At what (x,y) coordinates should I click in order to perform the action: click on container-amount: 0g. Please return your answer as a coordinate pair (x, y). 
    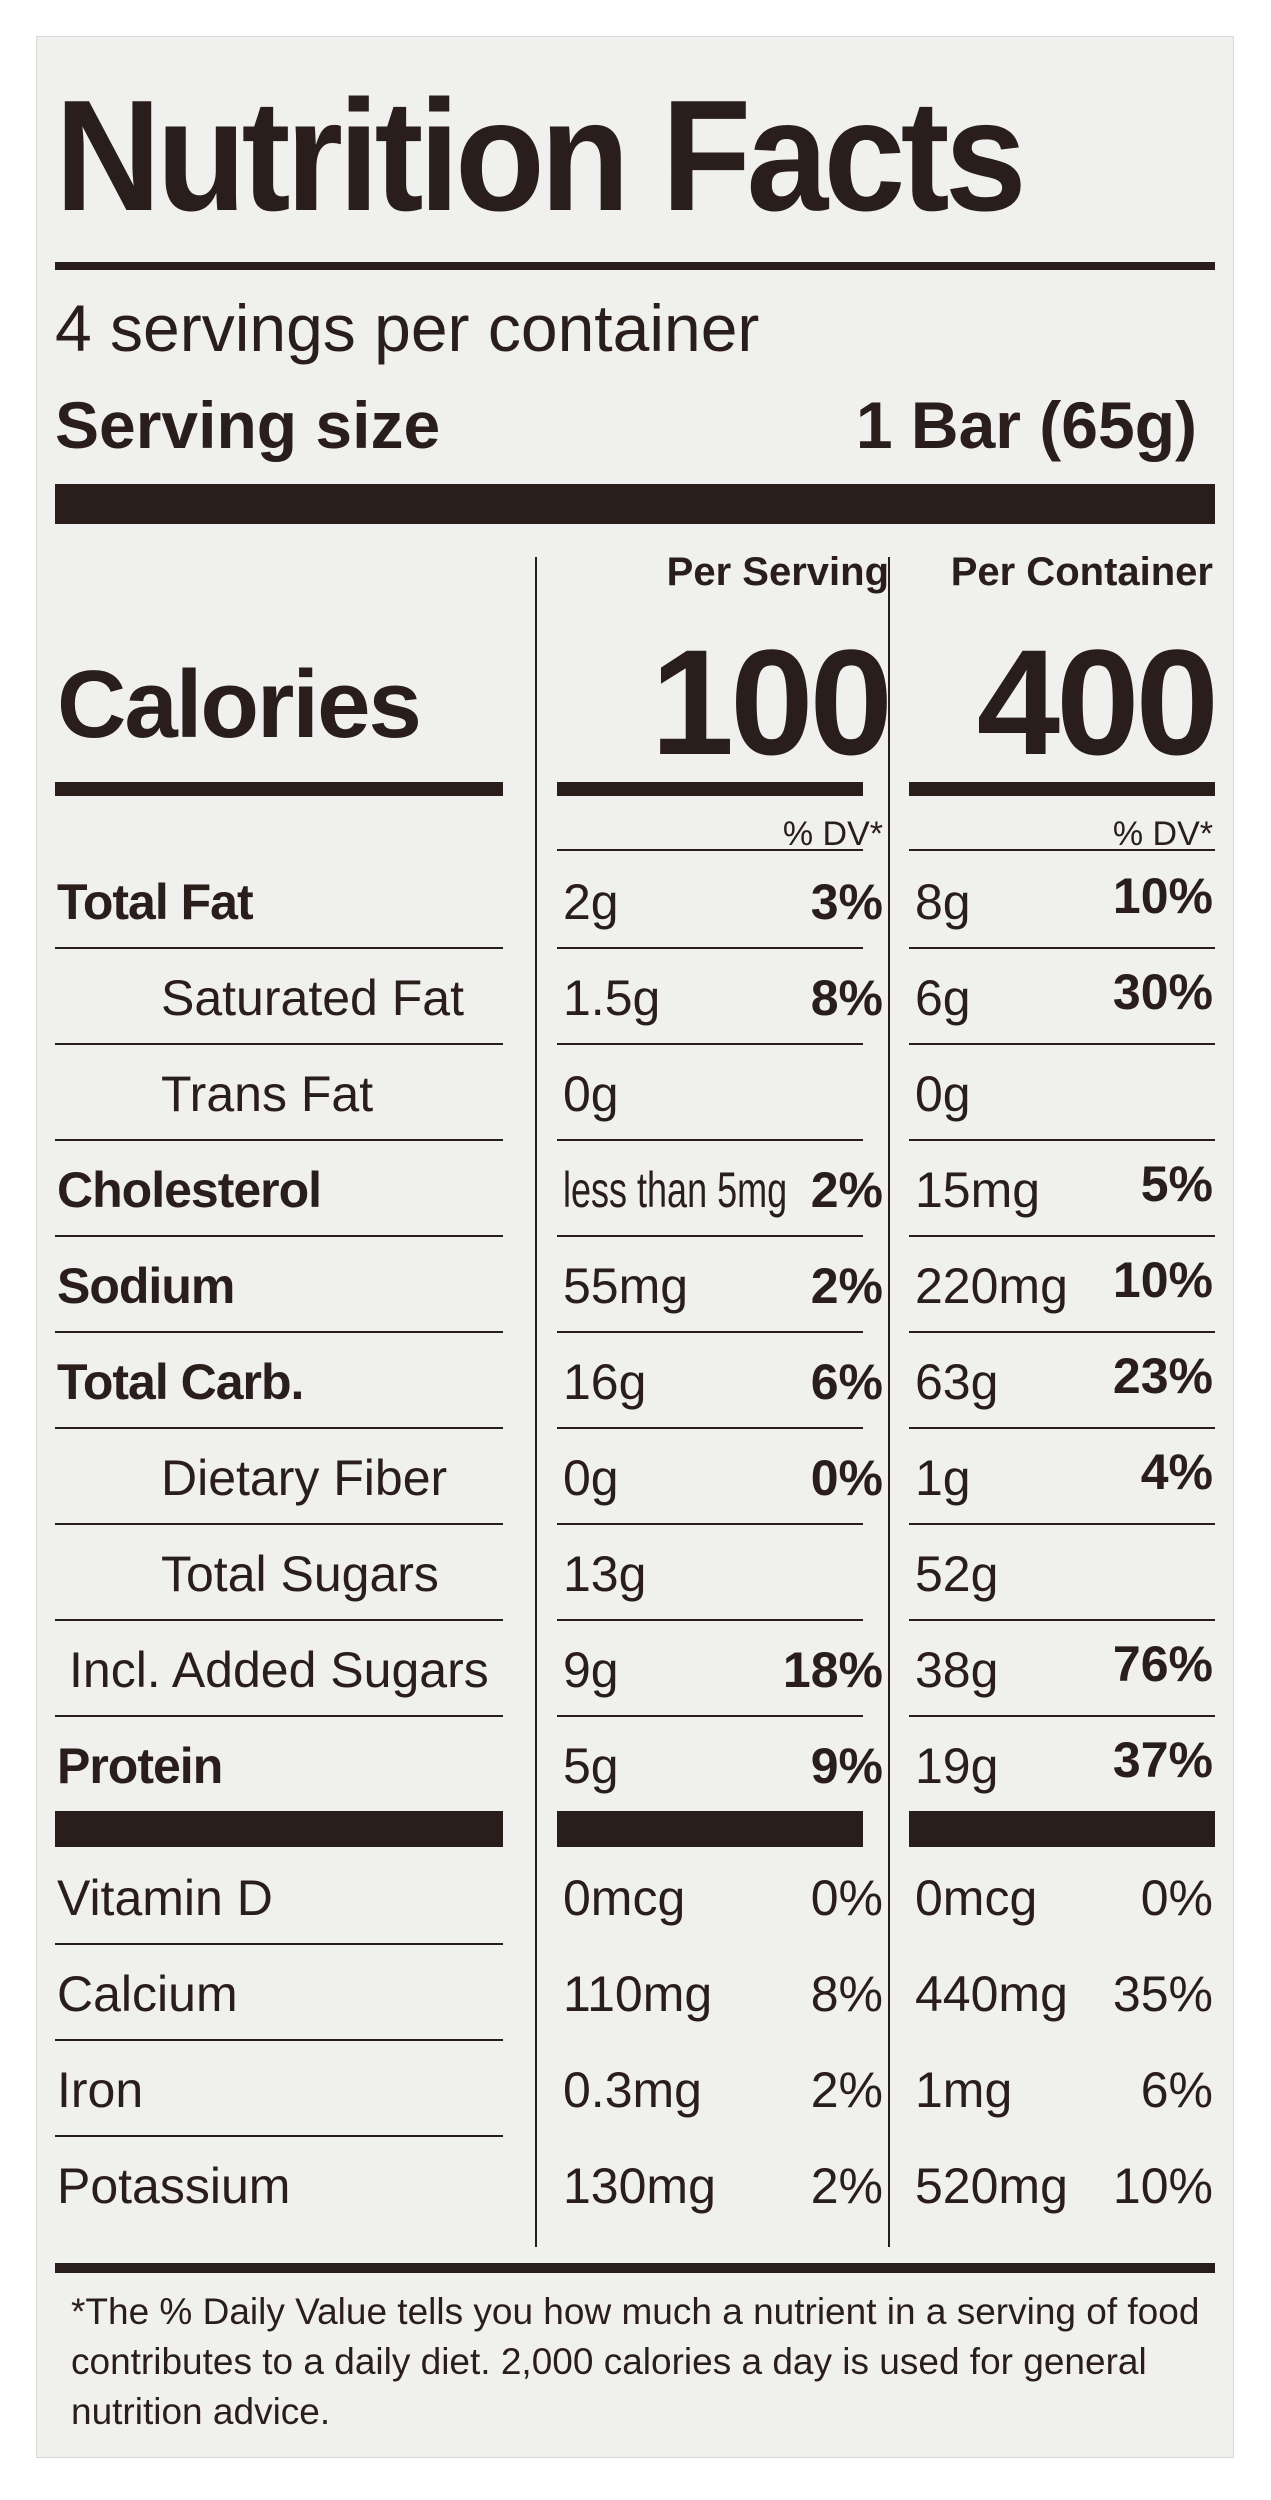
    Looking at the image, I should click on (943, 1094).